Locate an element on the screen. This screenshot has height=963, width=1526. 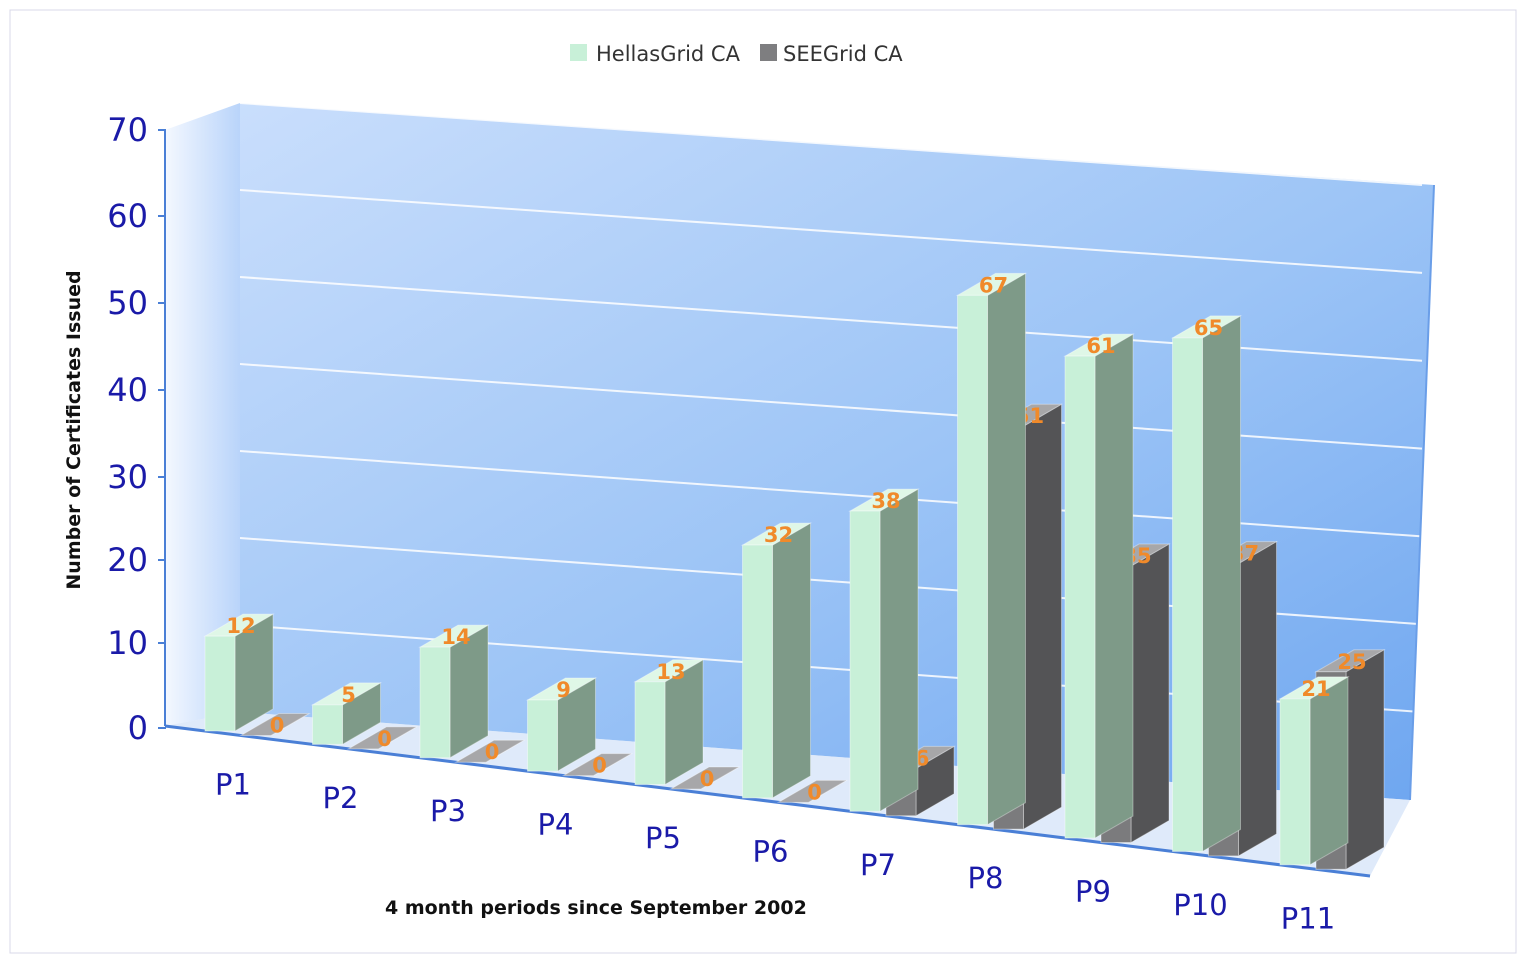
bar-seegrid-p6-value-label: 0 is located at coordinates (814, 792).